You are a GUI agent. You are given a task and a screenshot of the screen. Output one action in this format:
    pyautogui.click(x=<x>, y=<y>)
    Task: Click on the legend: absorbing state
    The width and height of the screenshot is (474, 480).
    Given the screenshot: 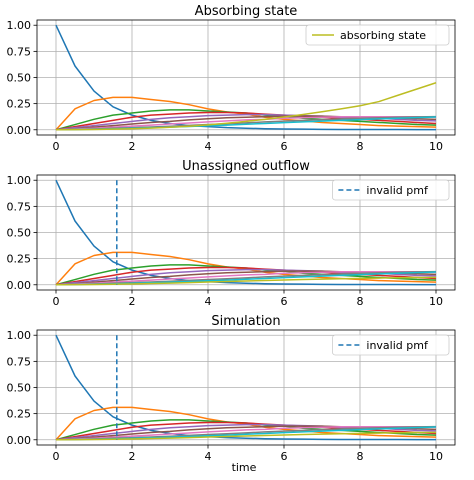 What is the action you would take?
    pyautogui.click(x=377, y=35)
    